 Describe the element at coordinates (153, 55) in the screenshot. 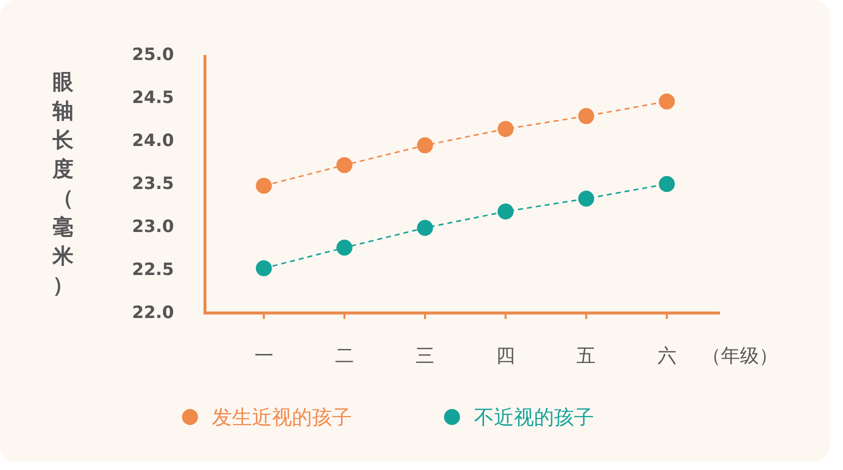

I see `y-tick-label: 25.0` at that location.